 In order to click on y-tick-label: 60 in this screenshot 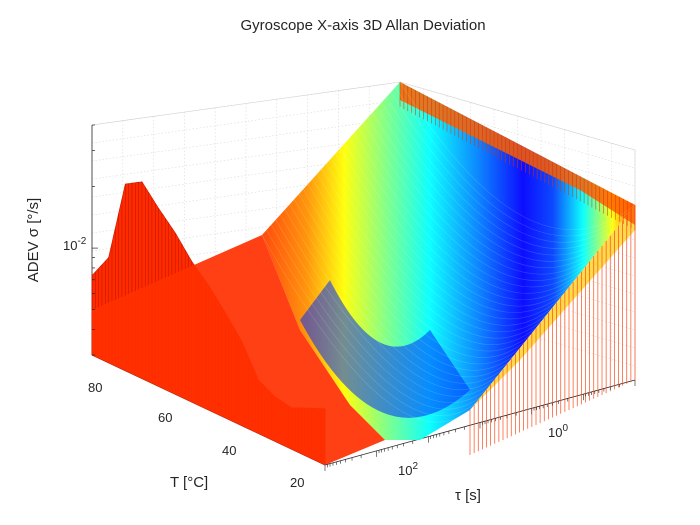, I will do `click(165, 417)`.